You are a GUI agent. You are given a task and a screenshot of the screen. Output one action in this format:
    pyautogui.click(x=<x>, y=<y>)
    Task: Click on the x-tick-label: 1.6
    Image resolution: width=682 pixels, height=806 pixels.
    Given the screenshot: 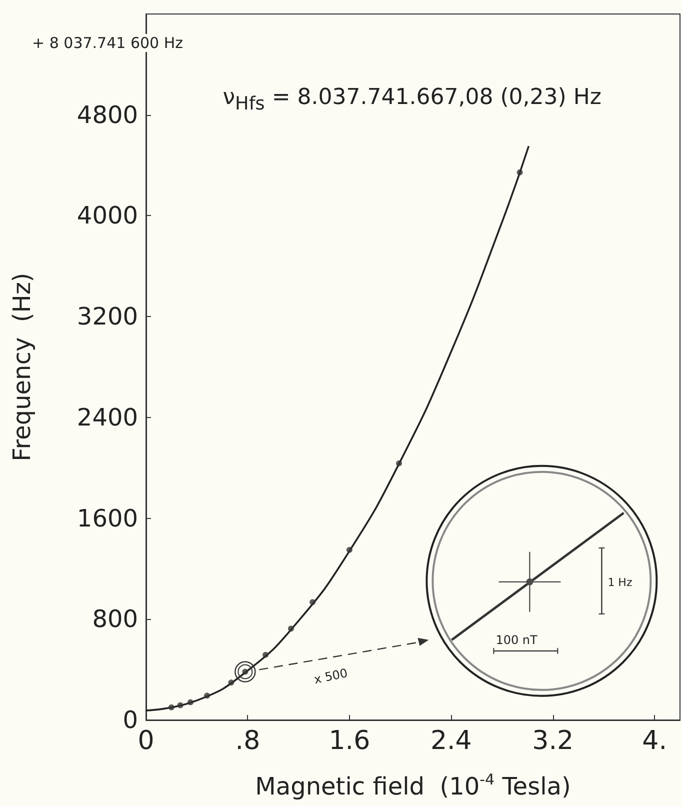 What is the action you would take?
    pyautogui.click(x=349, y=741)
    